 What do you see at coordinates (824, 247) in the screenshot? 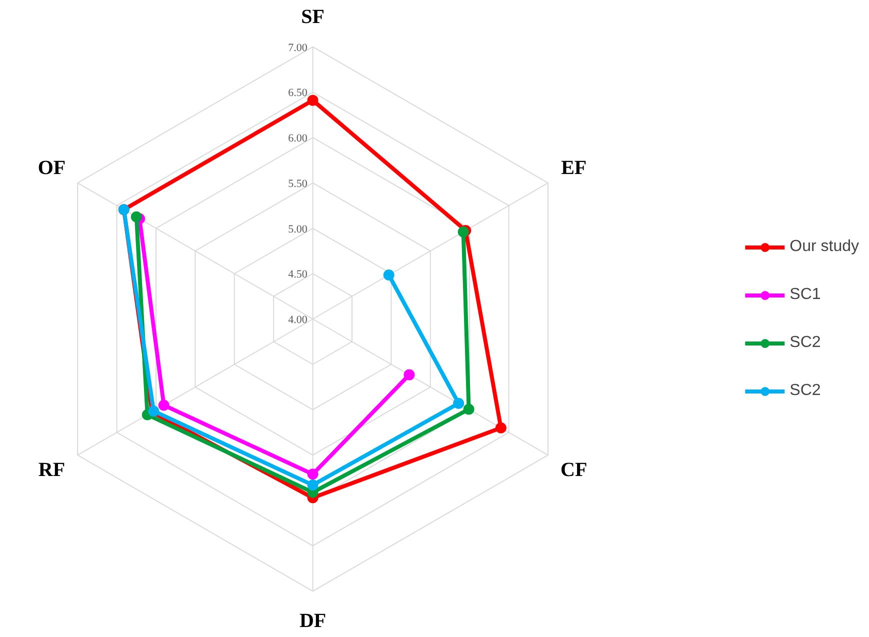
I see `legend-label: Our study` at bounding box center [824, 247].